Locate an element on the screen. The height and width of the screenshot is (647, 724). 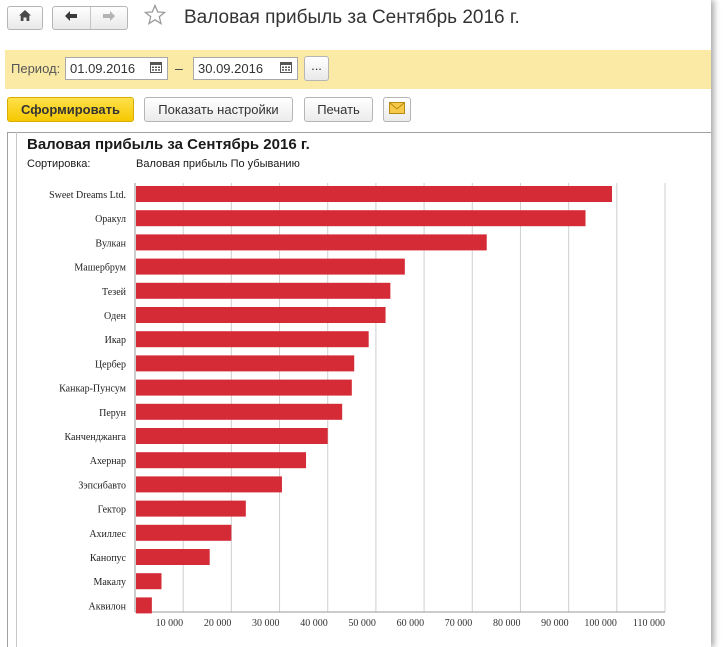
period-end-field: 30.09.2016 is located at coordinates (245, 68).